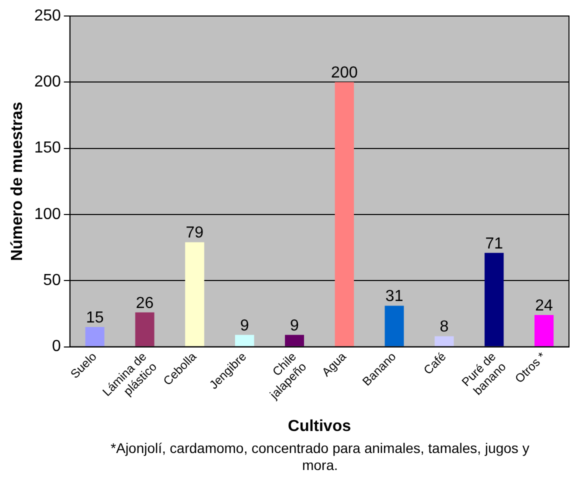 This screenshot has width=579, height=496. What do you see at coordinates (320, 457) in the screenshot?
I see `text: *Ajonjolí, cardamomo, concentrado para animales, tamales, jugos y mora.` at bounding box center [320, 457].